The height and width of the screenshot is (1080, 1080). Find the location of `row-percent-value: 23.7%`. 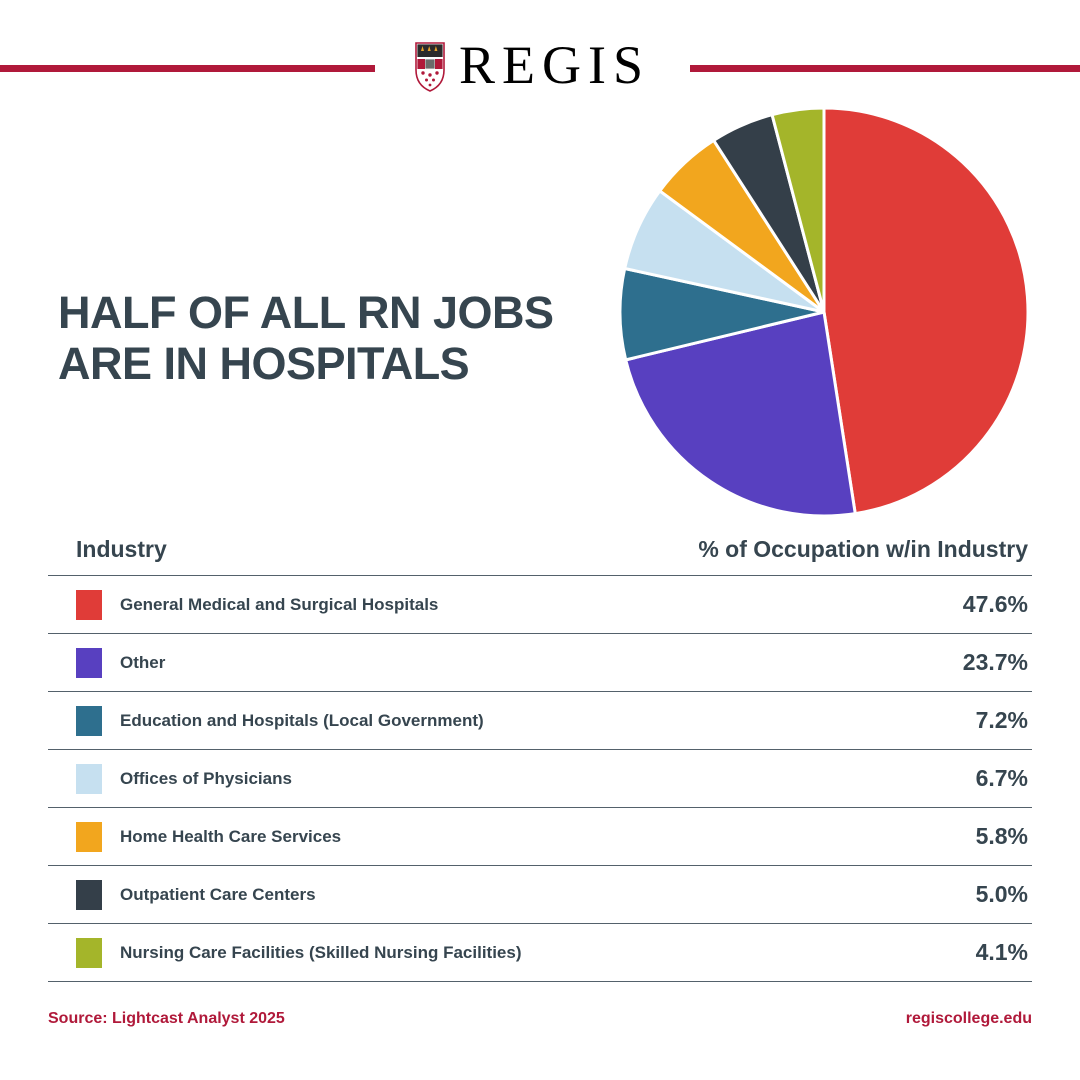

row-percent-value: 23.7% is located at coordinates (995, 662).